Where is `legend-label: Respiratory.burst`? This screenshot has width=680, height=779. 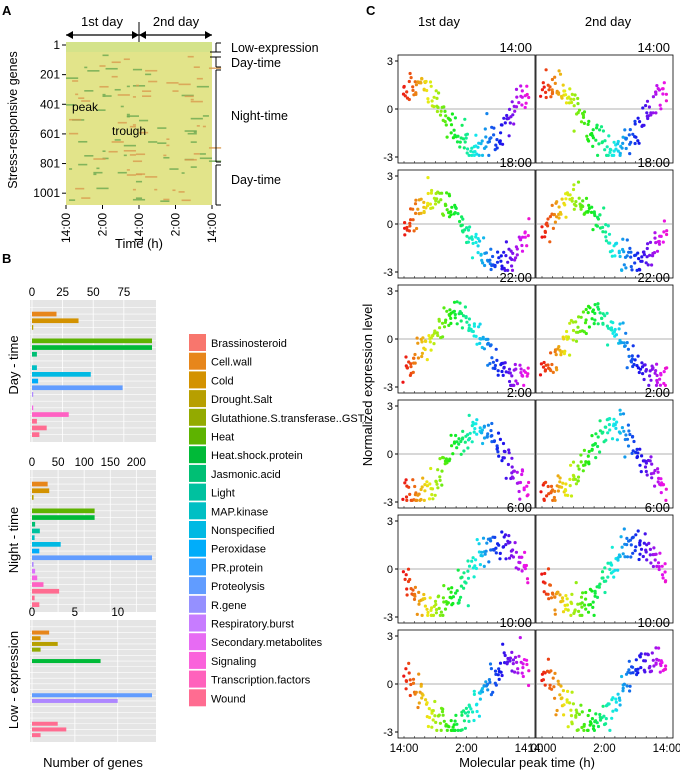
legend-label: Respiratory.burst is located at coordinates (252, 625).